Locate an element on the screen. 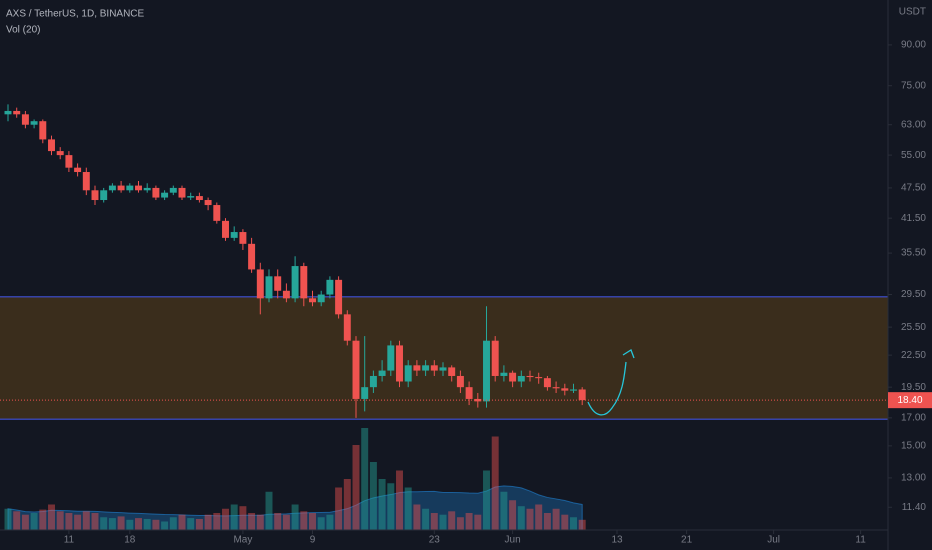  x-tick-label: May is located at coordinates (242, 540).